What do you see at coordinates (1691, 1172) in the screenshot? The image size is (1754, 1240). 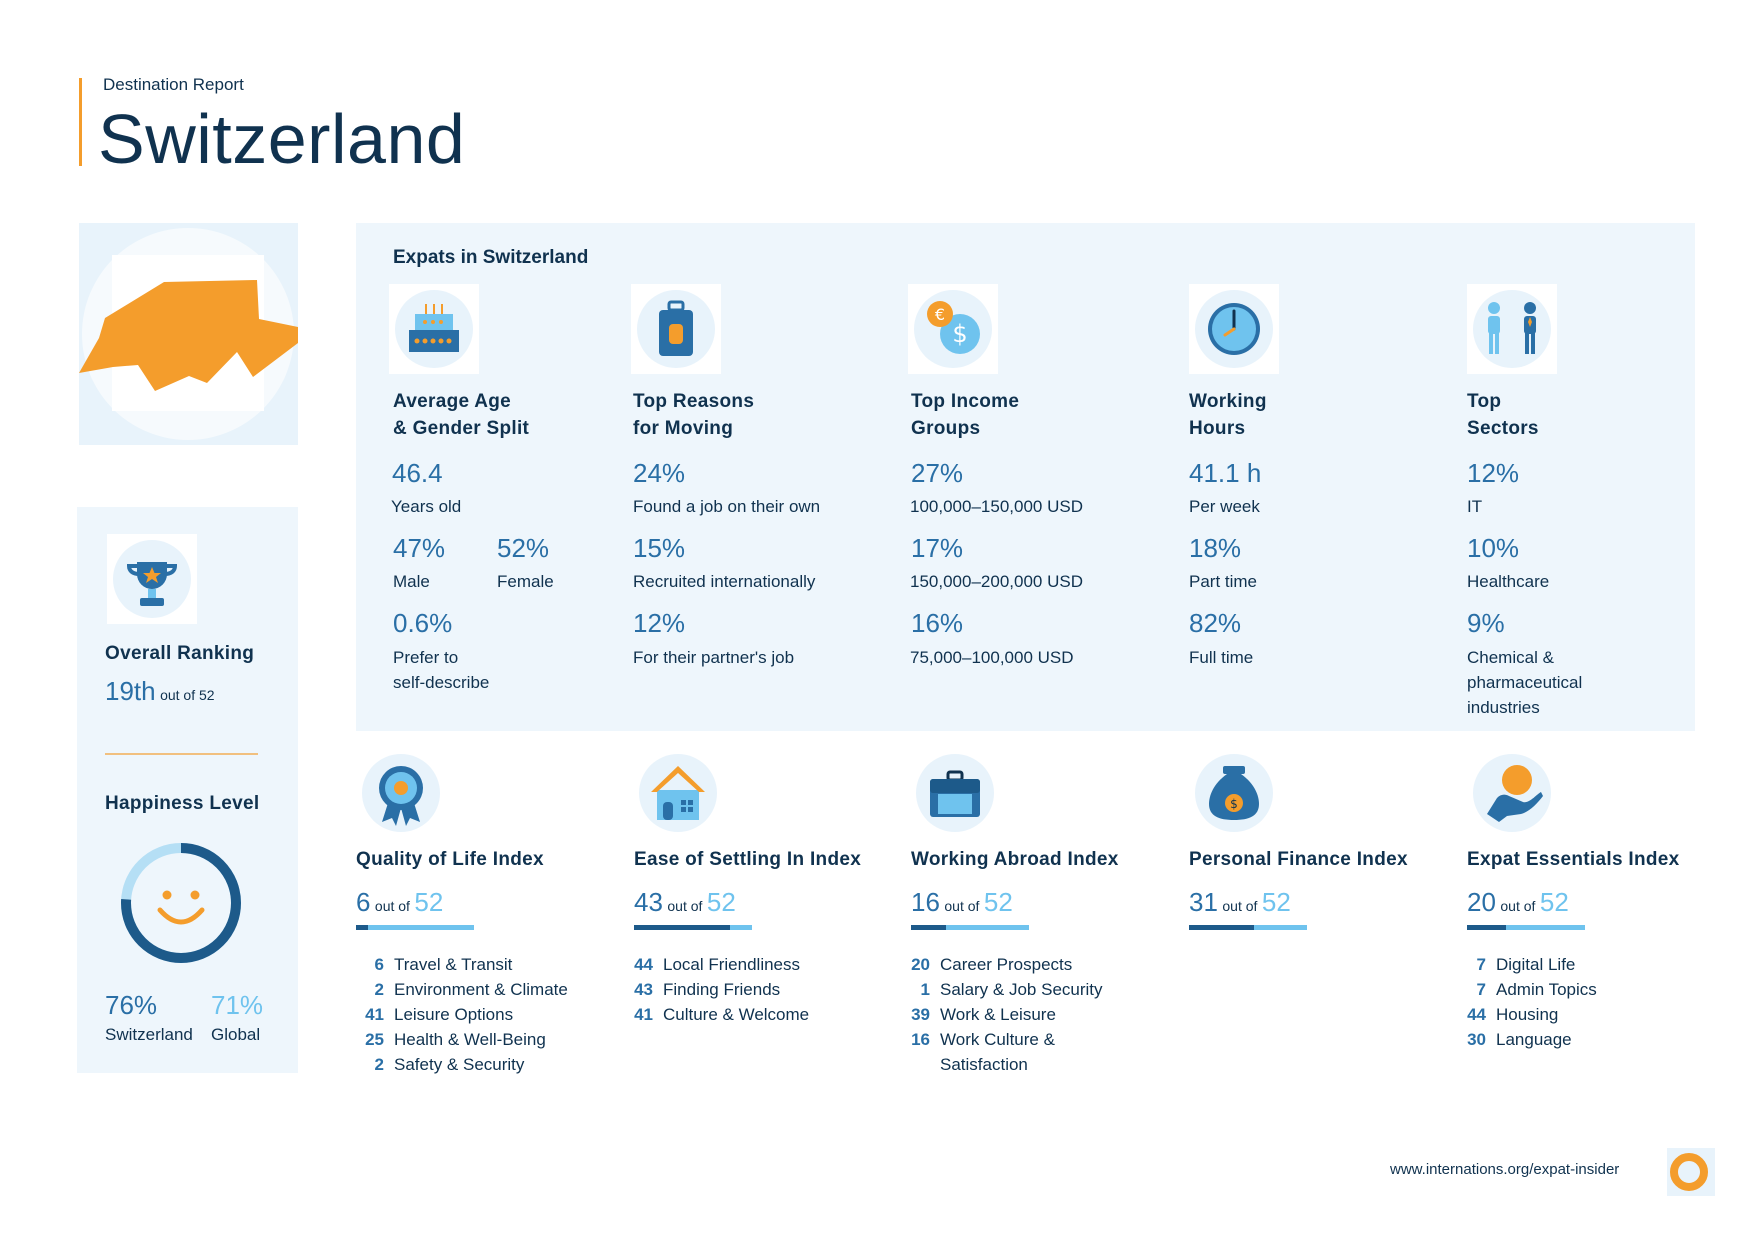 I see `internations-logo-icon` at bounding box center [1691, 1172].